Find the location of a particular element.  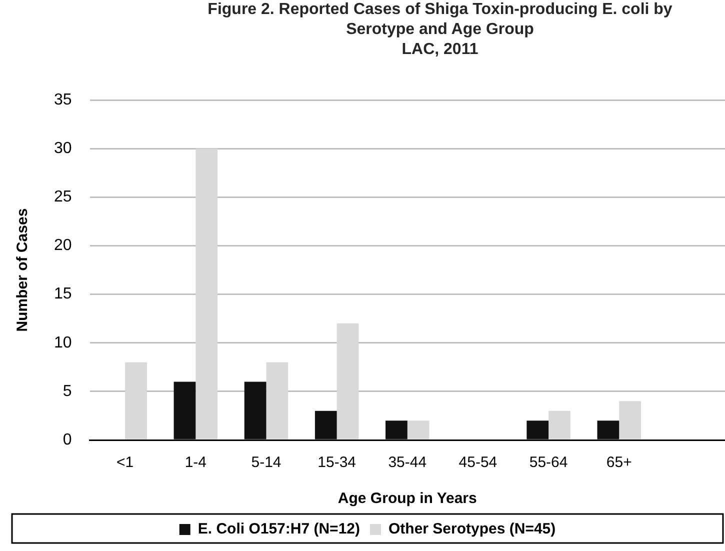

y-tick-label: 25 is located at coordinates (63, 197).